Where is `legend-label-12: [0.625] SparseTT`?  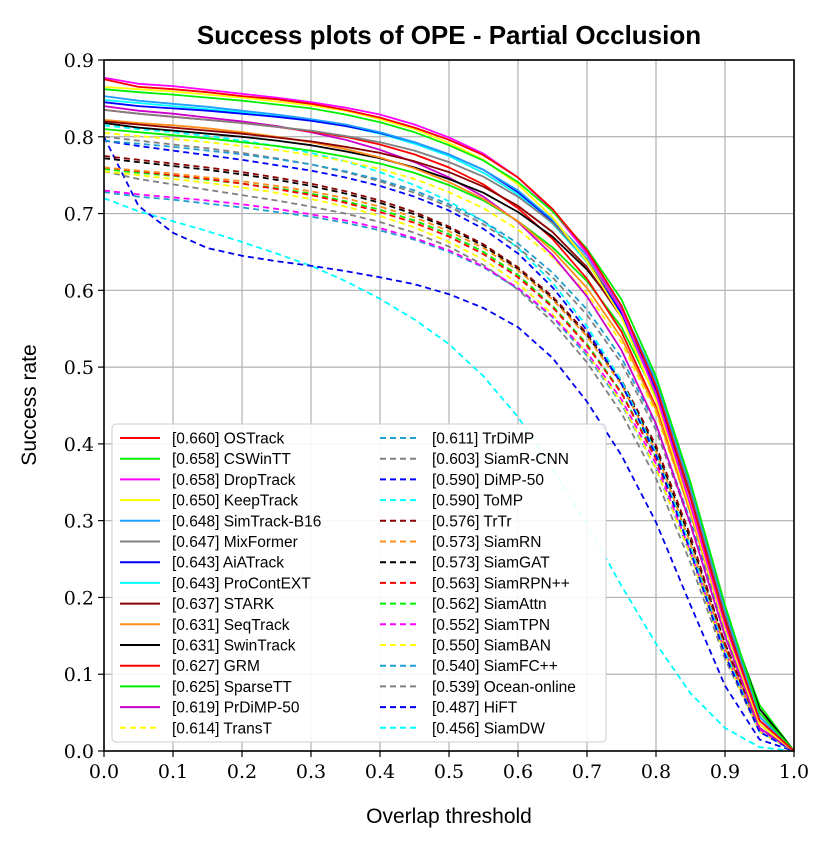
legend-label-12: [0.625] SparseTT is located at coordinates (232, 687).